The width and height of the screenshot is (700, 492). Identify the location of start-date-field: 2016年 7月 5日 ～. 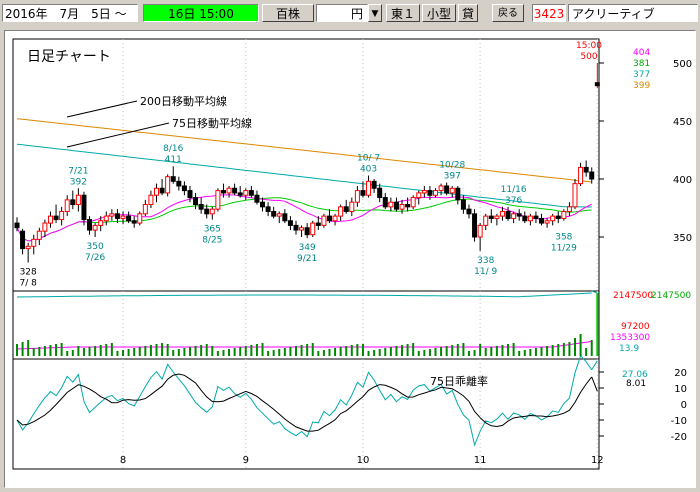
(70, 13).